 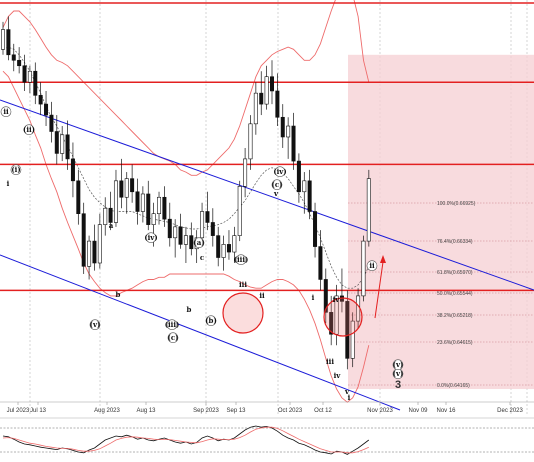 I want to click on wave-label-23: i, so click(x=349, y=397).